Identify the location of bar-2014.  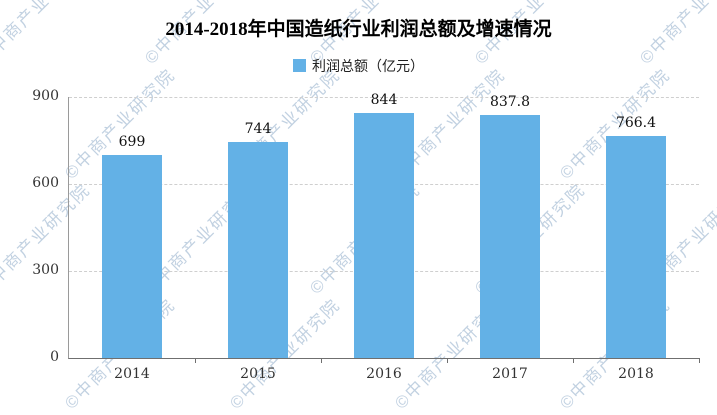
(132, 256).